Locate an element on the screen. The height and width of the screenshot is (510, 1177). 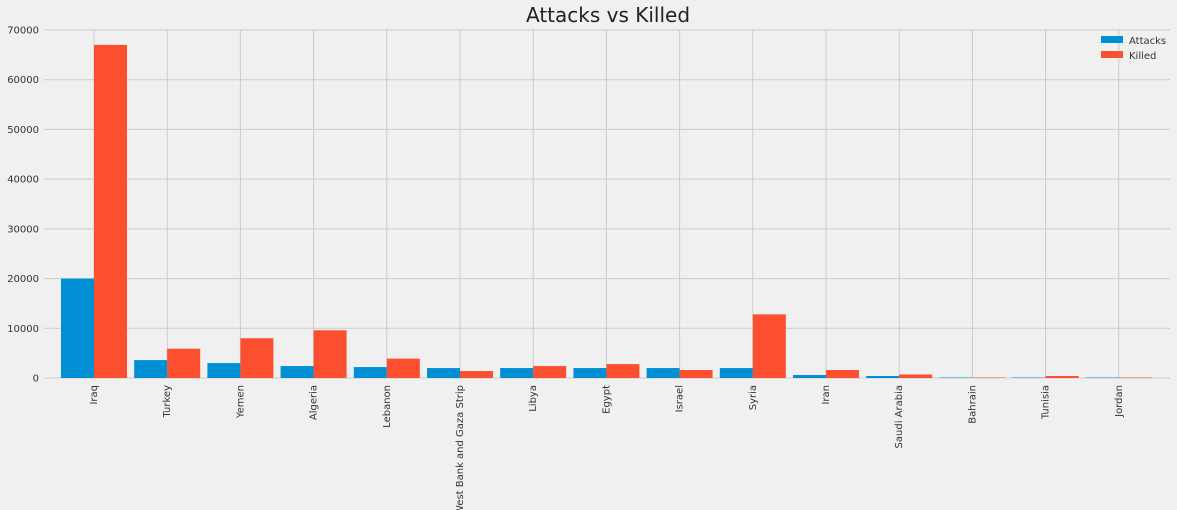
bar-attacks-yemen is located at coordinates (224, 370).